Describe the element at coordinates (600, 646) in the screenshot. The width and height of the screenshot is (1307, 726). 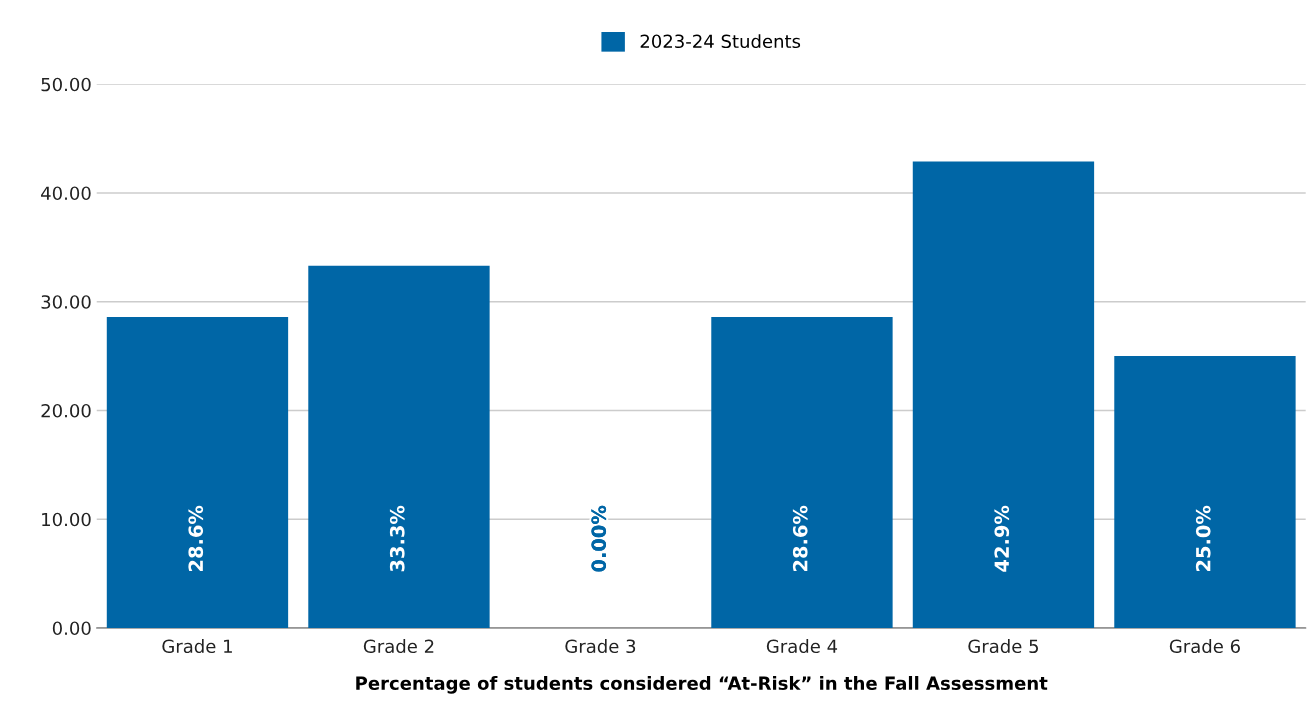
I see `x-tick-label: Grade 3` at that location.